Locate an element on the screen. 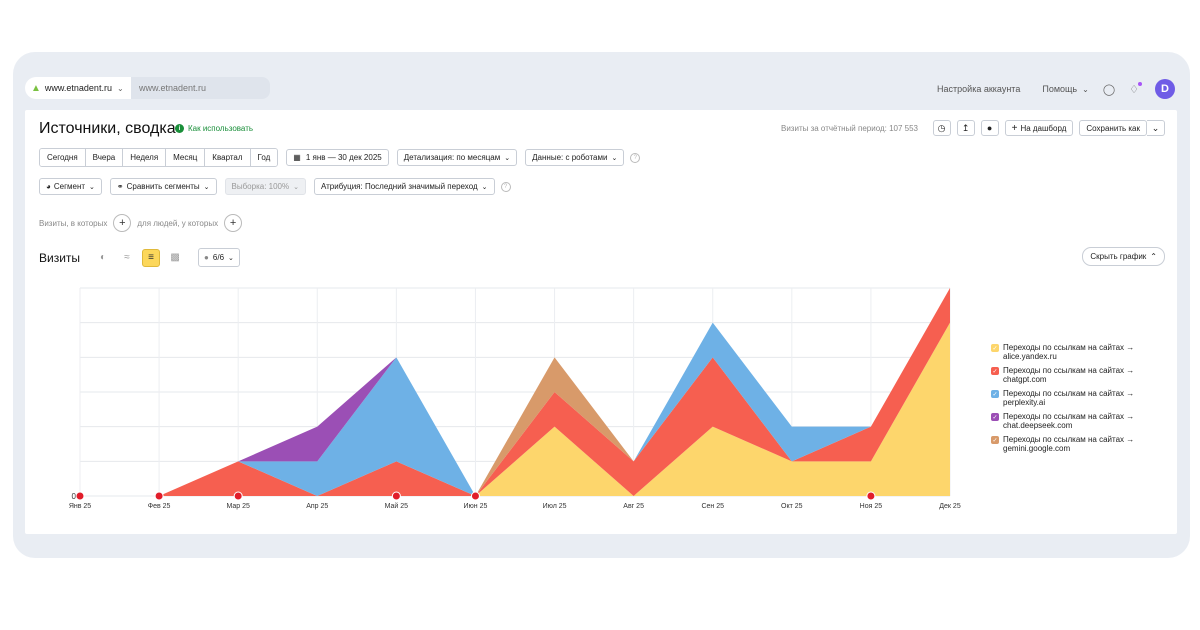  add-people-filter-button: + is located at coordinates (233, 223).